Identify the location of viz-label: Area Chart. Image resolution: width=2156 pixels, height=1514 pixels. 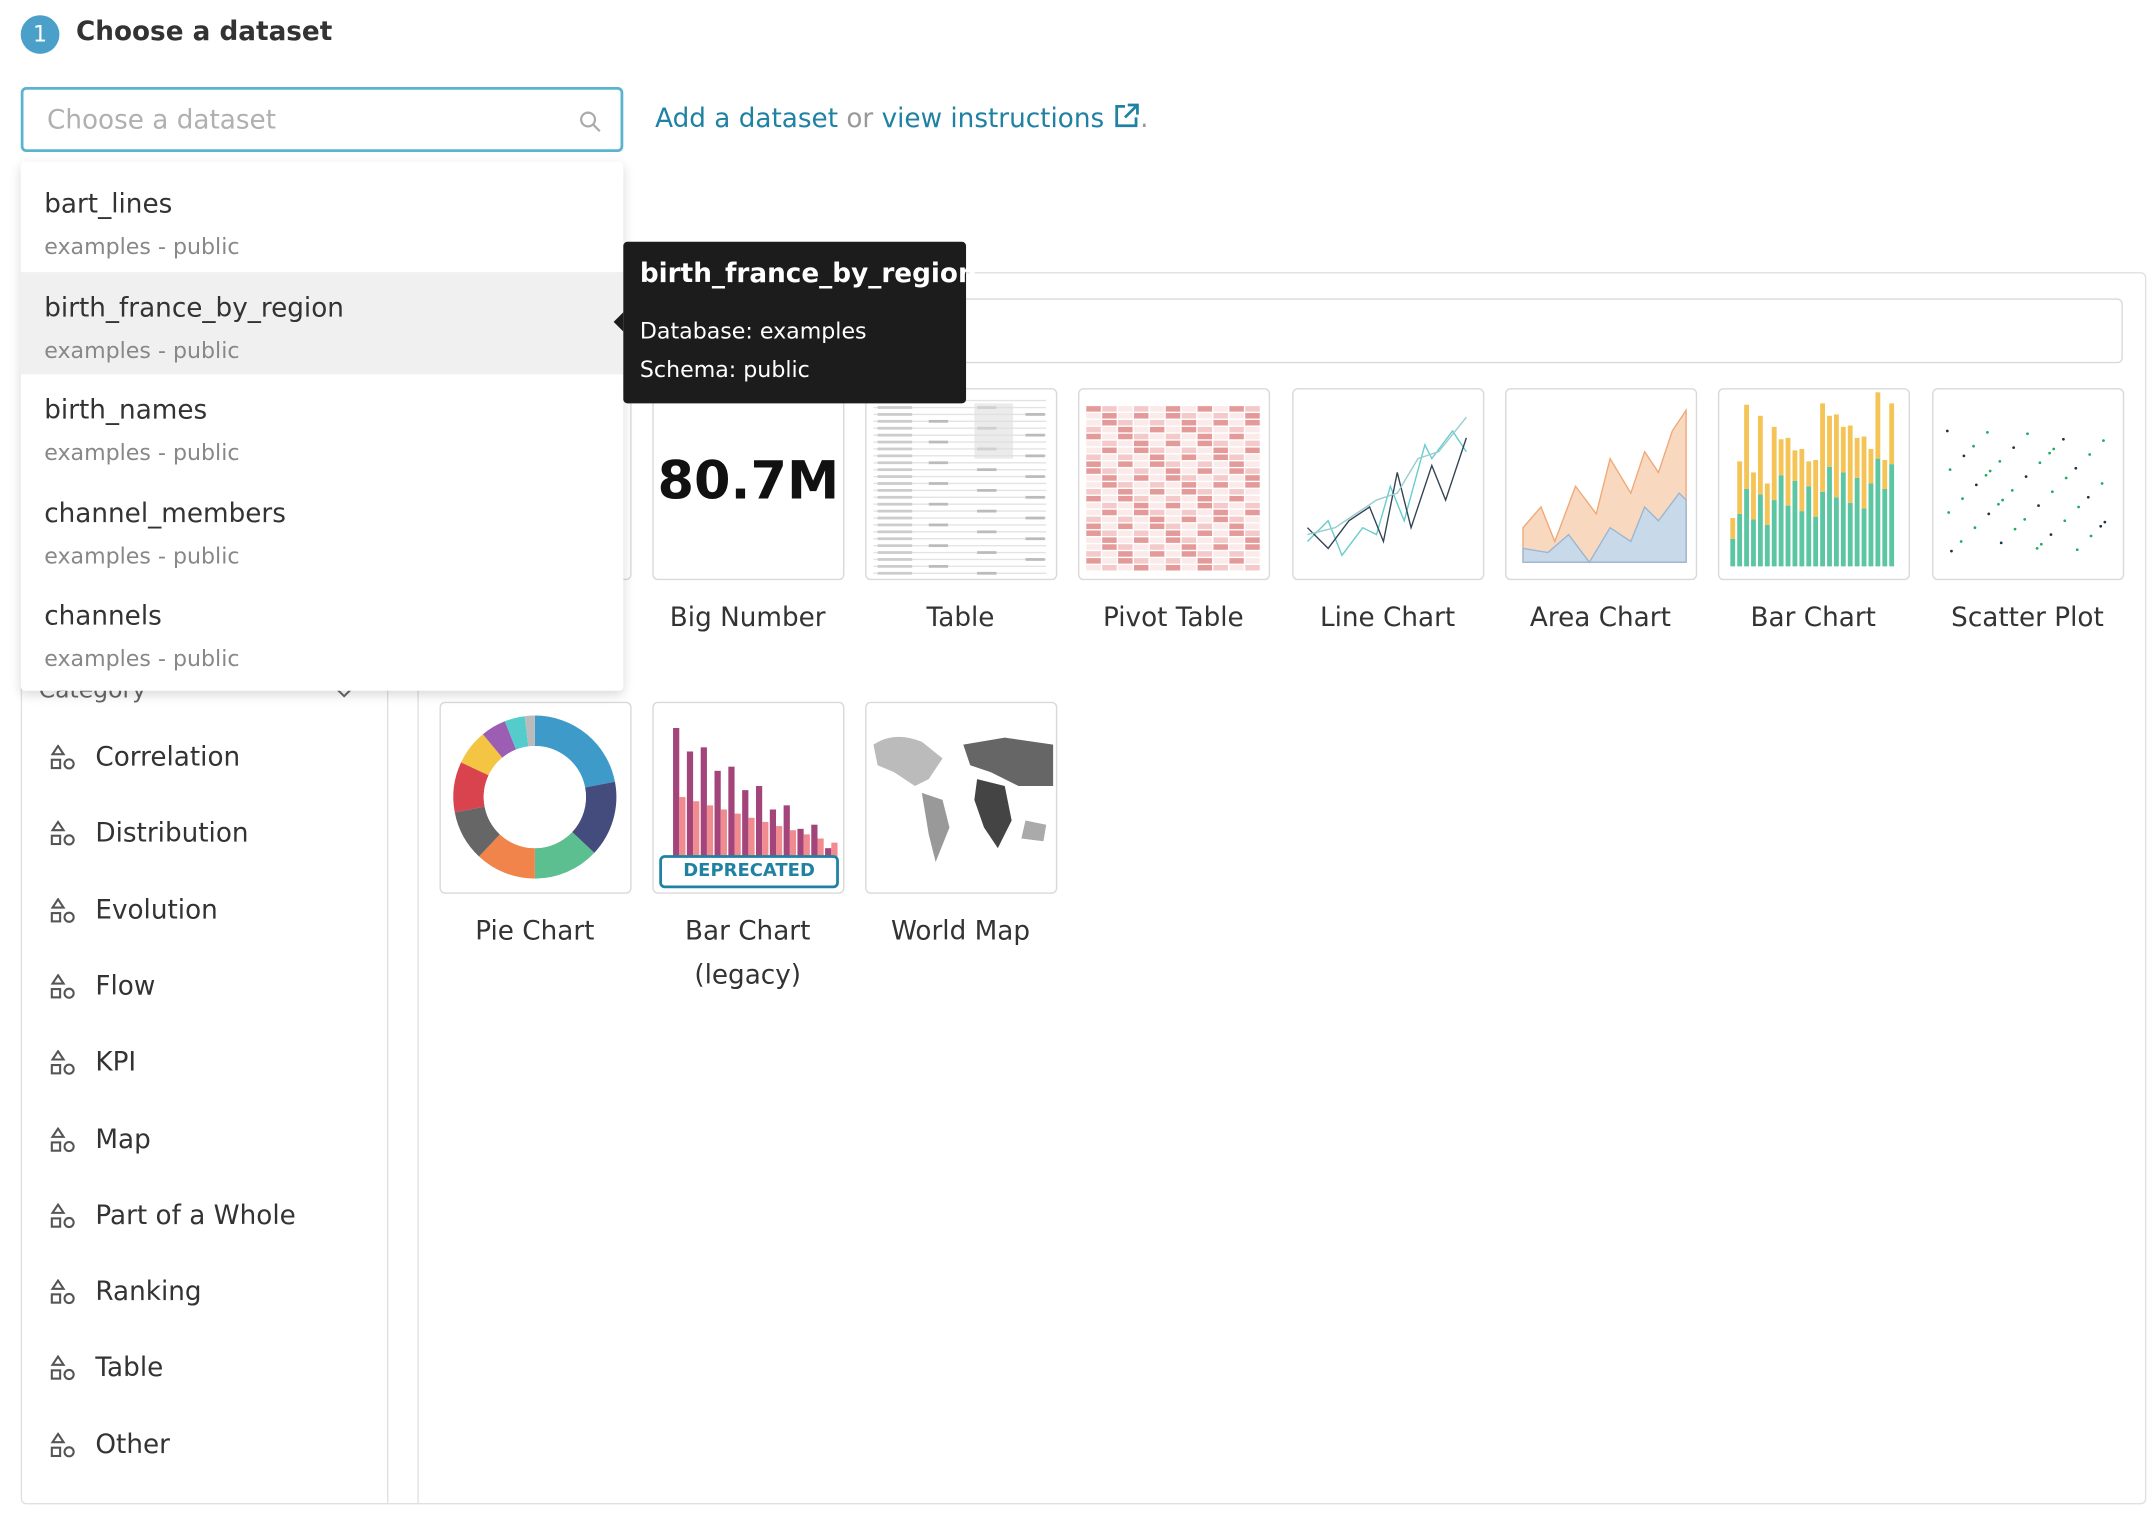
(1600, 617).